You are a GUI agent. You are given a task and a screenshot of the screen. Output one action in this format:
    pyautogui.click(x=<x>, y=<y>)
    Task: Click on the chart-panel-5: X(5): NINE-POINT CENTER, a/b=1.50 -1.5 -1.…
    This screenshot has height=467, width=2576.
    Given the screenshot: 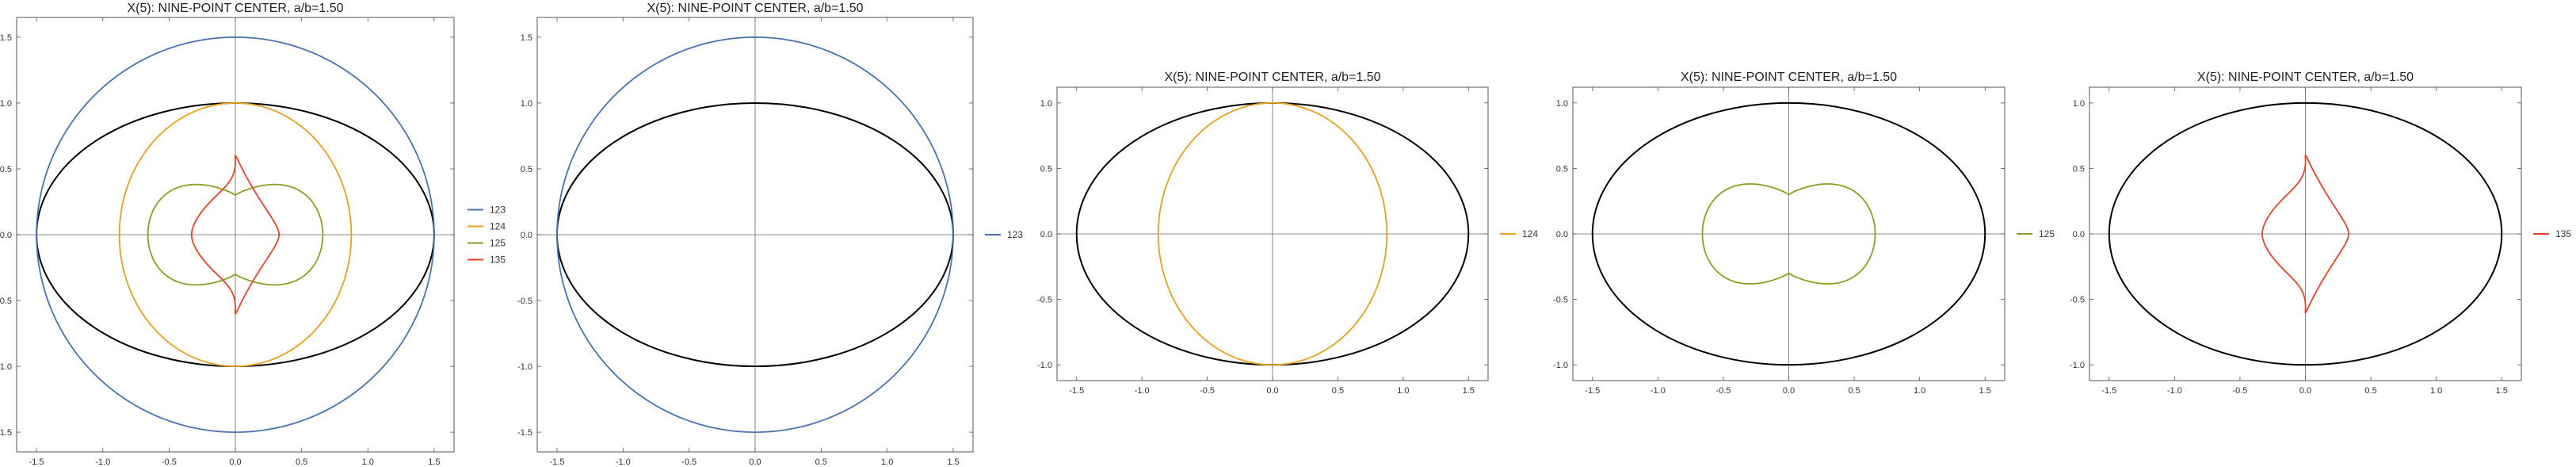 What is the action you would take?
    pyautogui.click(x=2320, y=233)
    